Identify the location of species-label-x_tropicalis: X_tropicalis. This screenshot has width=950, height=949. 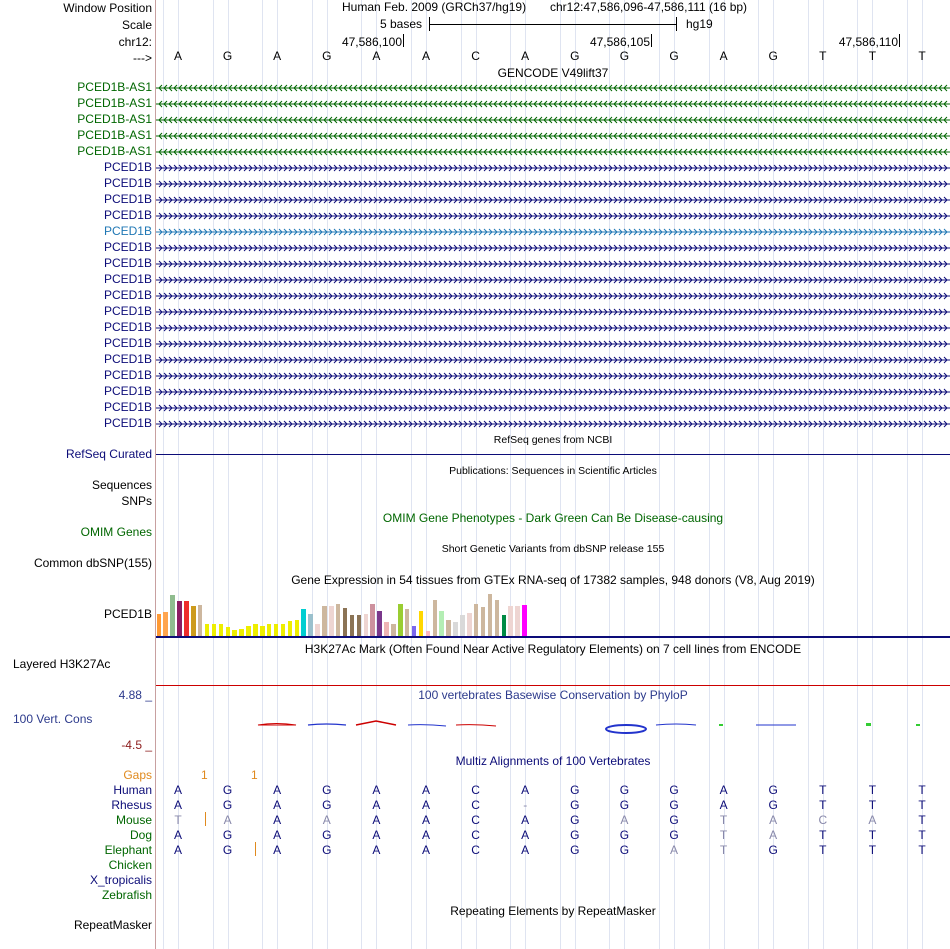
(120, 880).